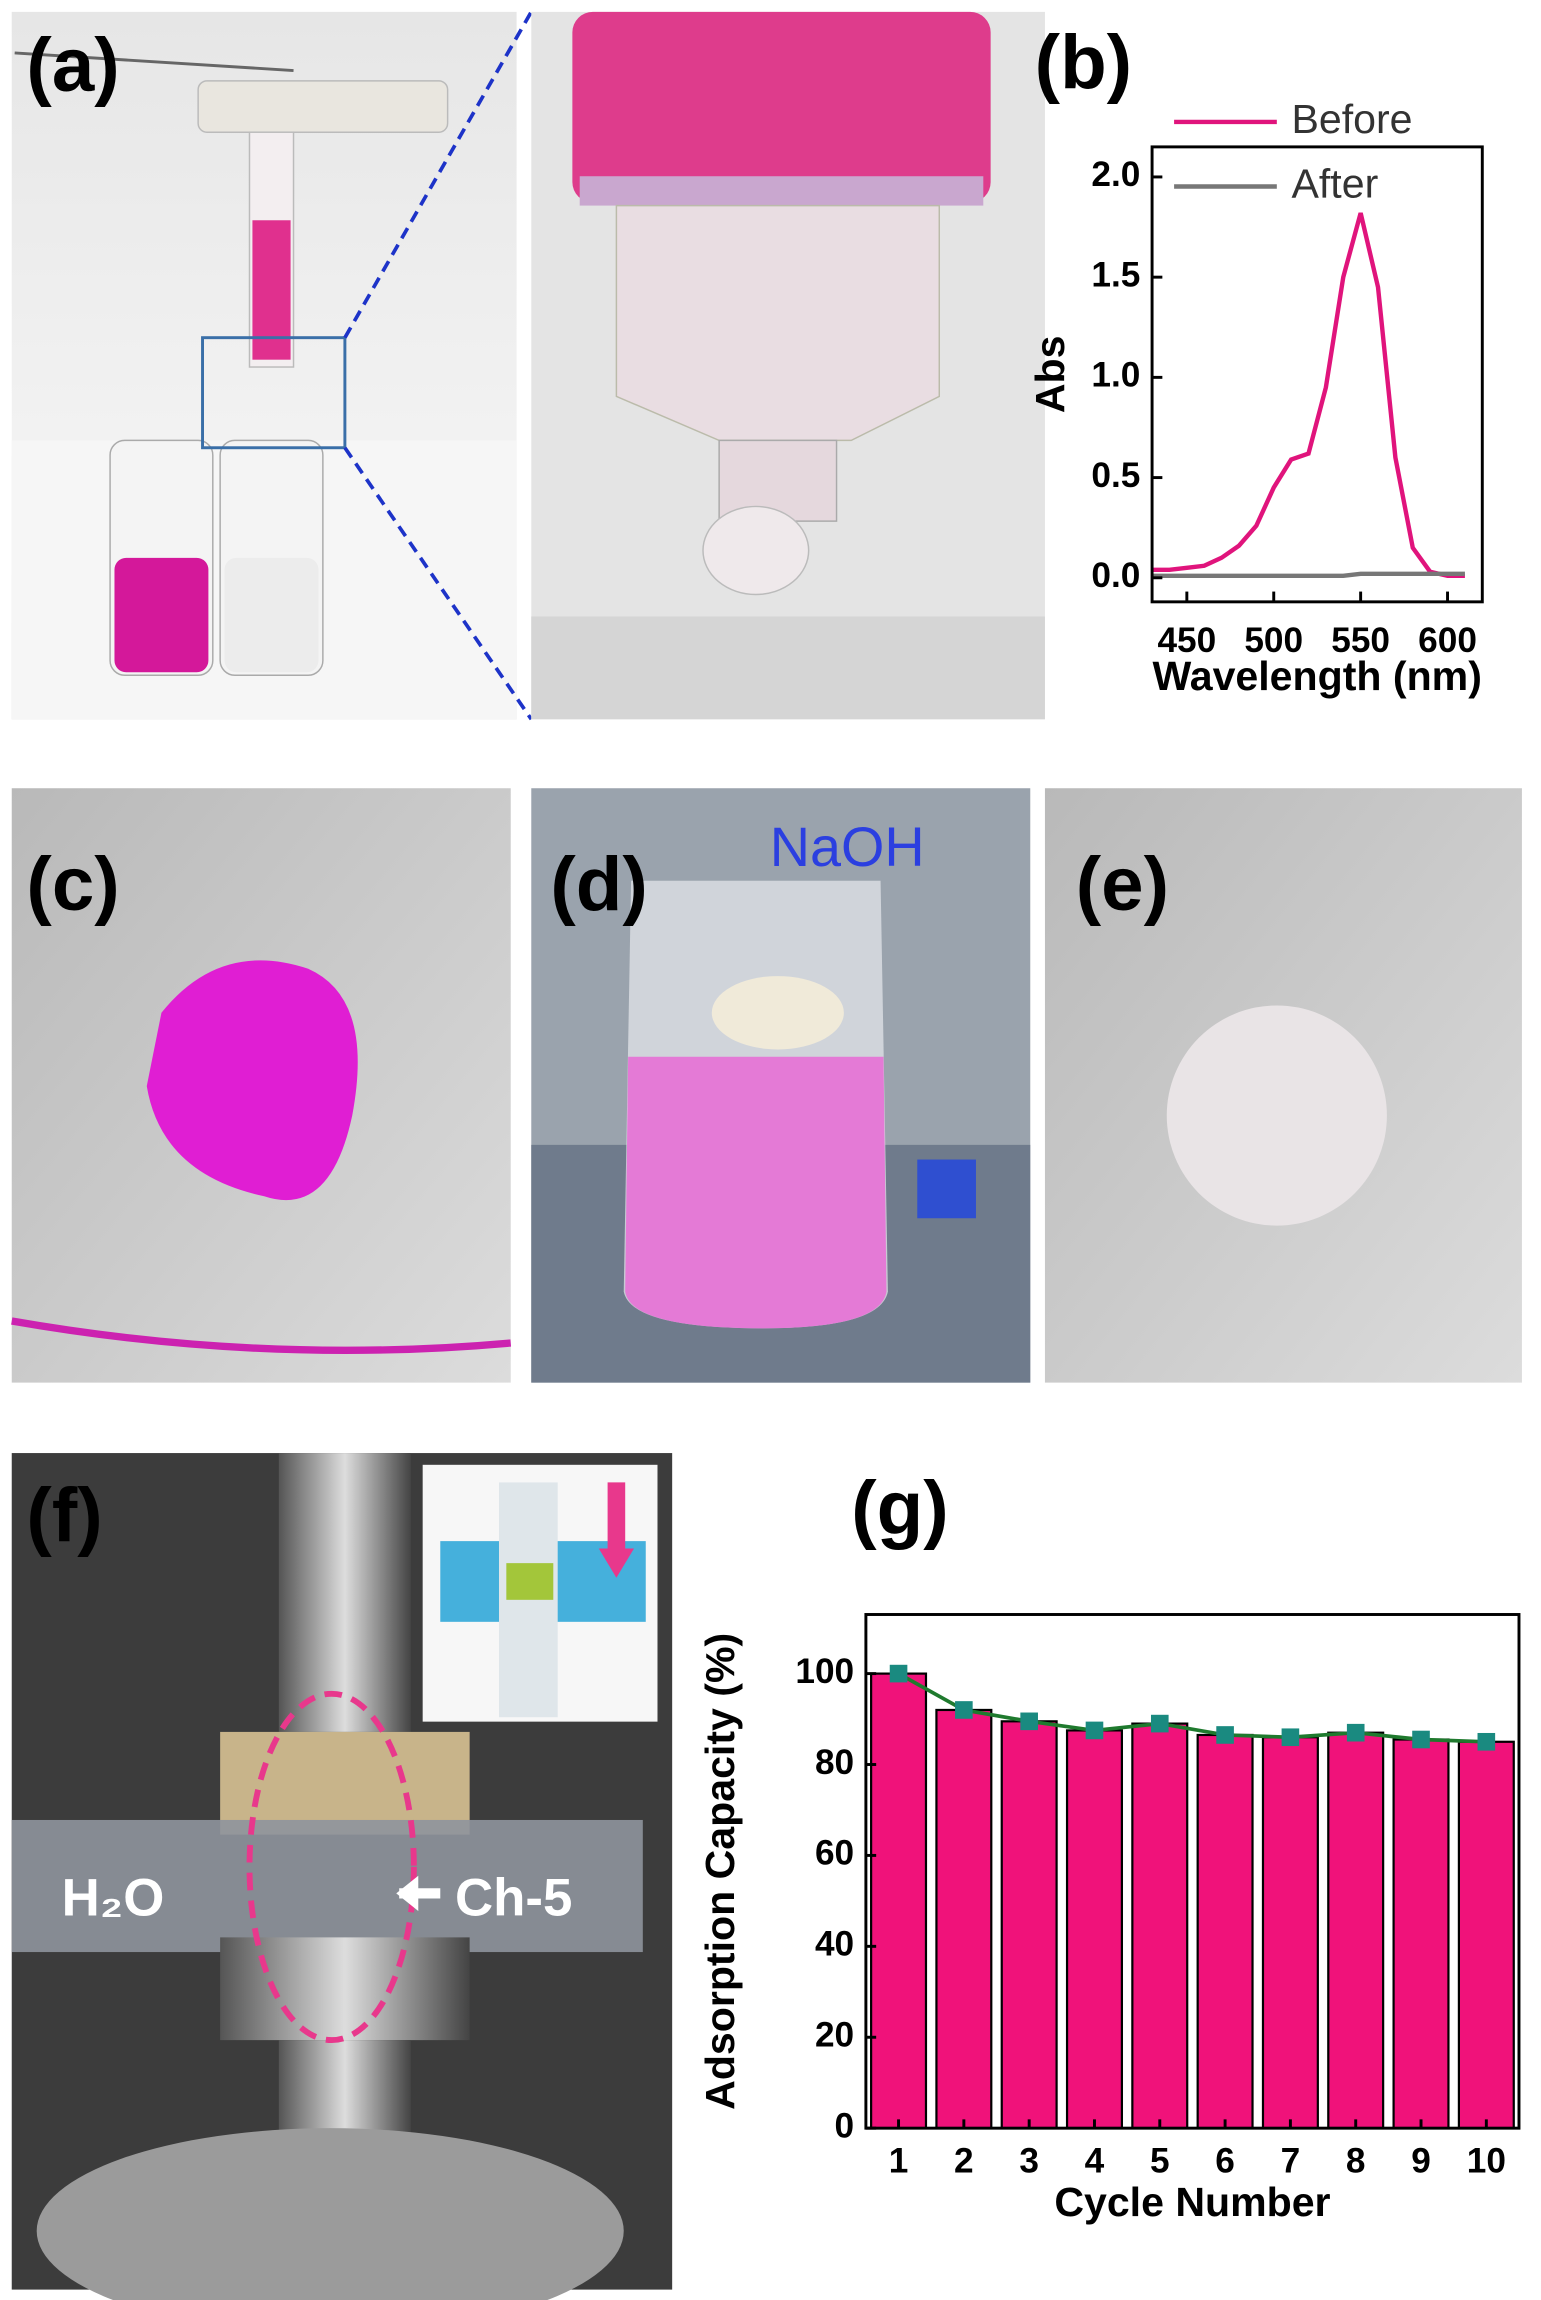  Describe the element at coordinates (1186, 640) in the screenshot. I see `x-tick-label: 450` at that location.